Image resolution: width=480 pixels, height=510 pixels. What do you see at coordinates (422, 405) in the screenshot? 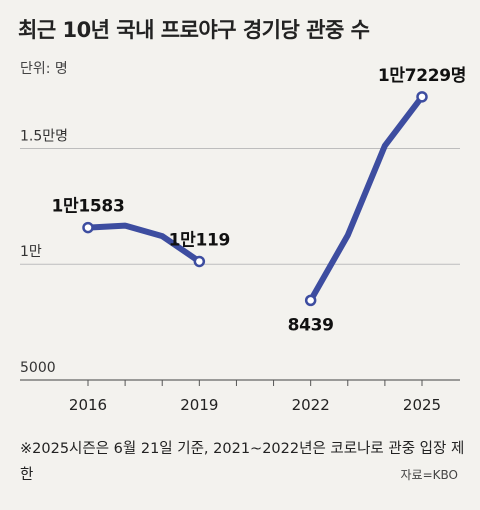
I see `x-tick-label: 2025` at bounding box center [422, 405].